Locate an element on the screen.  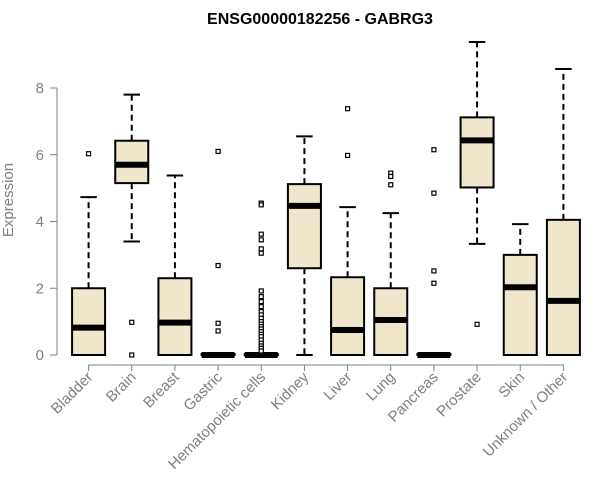
x-tick-label: Brain is located at coordinates (121, 387).